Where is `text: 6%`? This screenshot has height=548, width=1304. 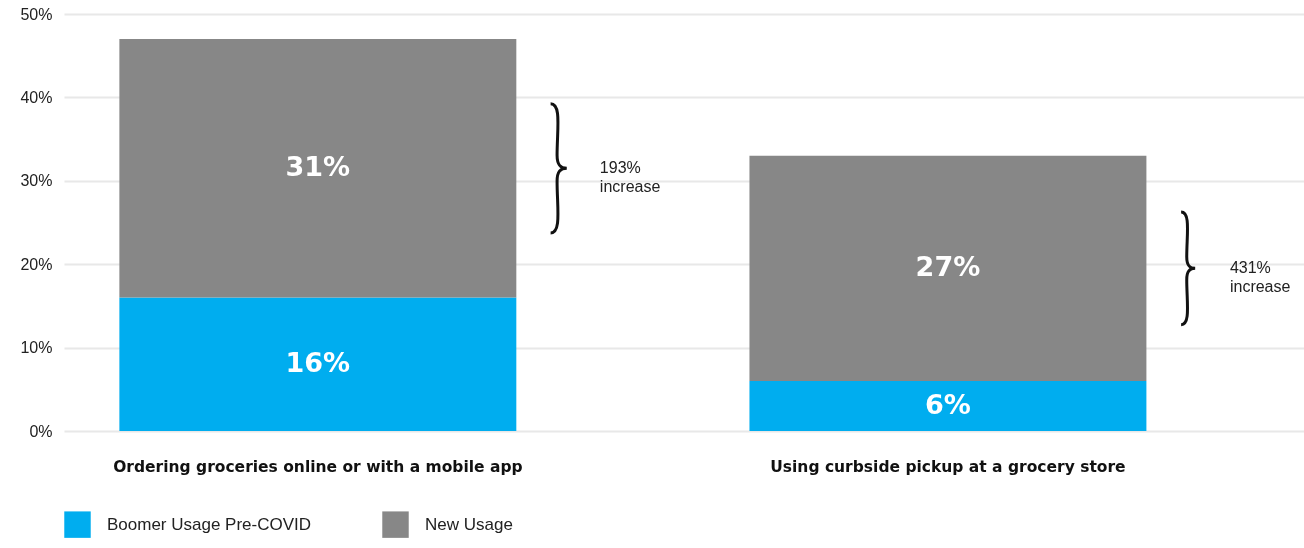 text: 6% is located at coordinates (948, 404).